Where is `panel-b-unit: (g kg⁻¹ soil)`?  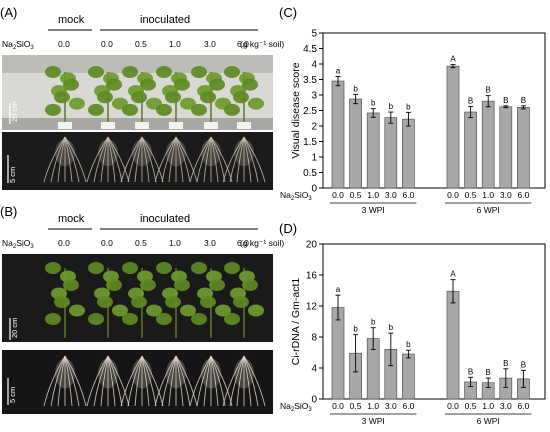
panel-b-unit: (g kg⁻¹ soil) is located at coordinates (262, 243).